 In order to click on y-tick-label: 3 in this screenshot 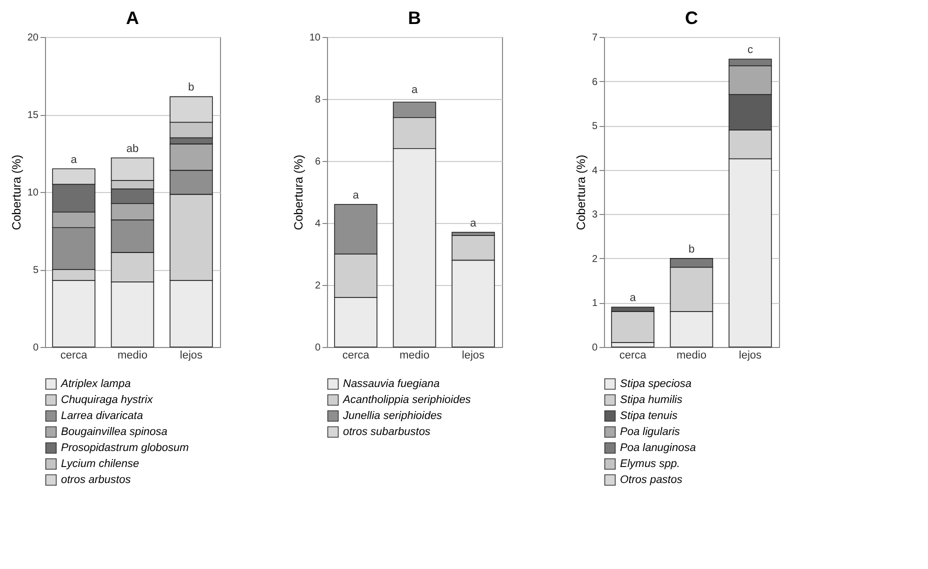, I will do `click(595, 215)`.